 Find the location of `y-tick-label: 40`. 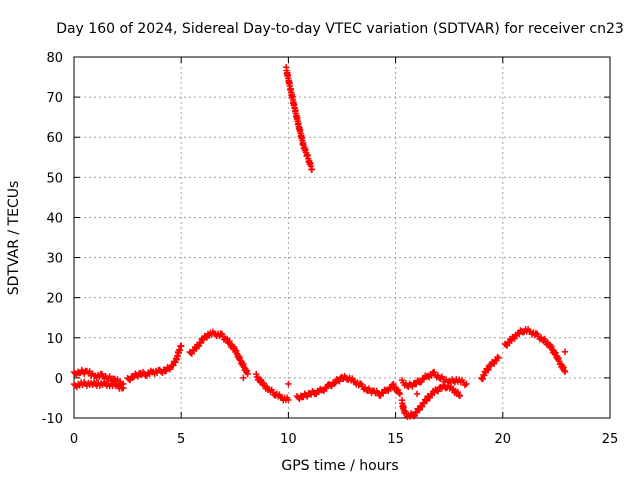

y-tick-label: 40 is located at coordinates (54, 218).